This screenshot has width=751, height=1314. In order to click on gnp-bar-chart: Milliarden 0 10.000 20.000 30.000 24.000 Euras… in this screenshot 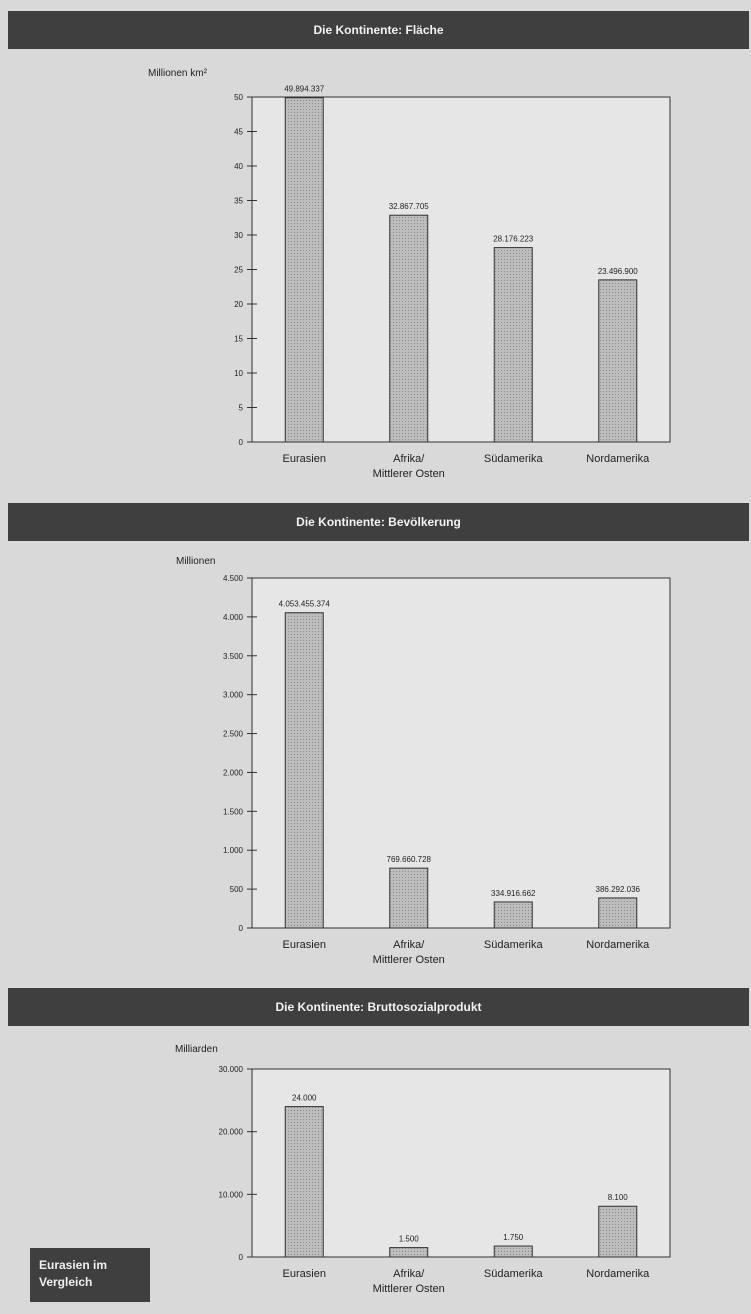, I will do `click(423, 1169)`.